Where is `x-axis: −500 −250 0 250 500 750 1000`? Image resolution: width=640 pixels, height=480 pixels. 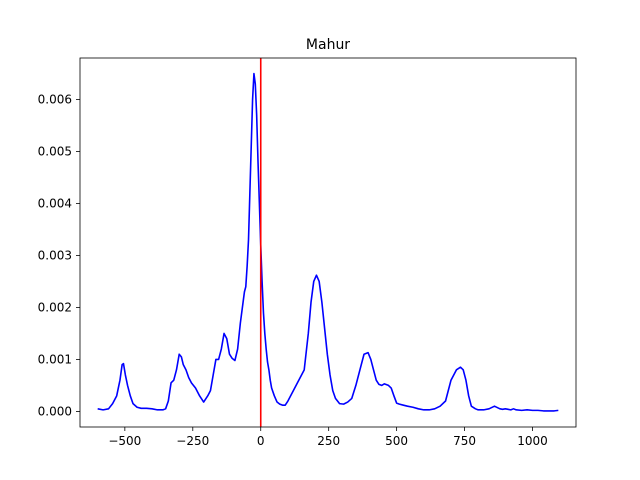
x-axis: −500 −250 0 250 500 750 1000 is located at coordinates (328, 437).